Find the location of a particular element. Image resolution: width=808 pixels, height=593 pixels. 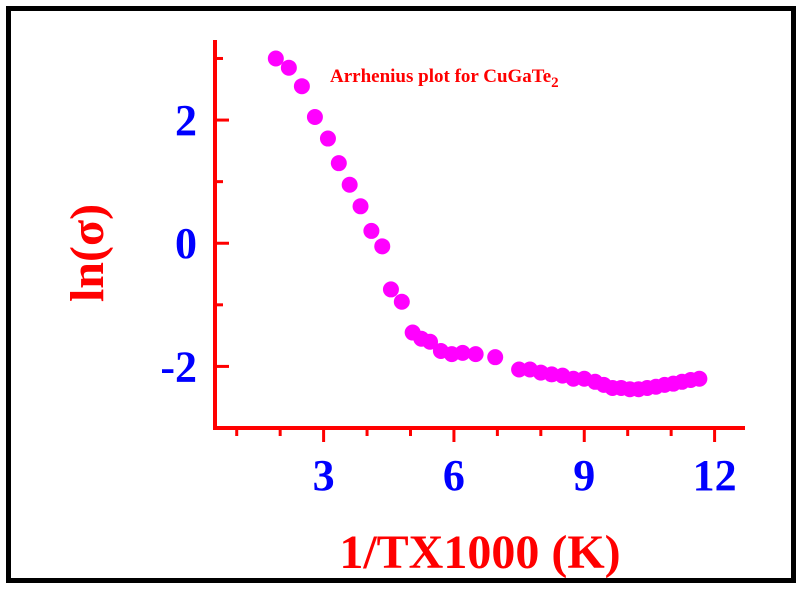

y-tick-label: -2 is located at coordinates (178, 366).